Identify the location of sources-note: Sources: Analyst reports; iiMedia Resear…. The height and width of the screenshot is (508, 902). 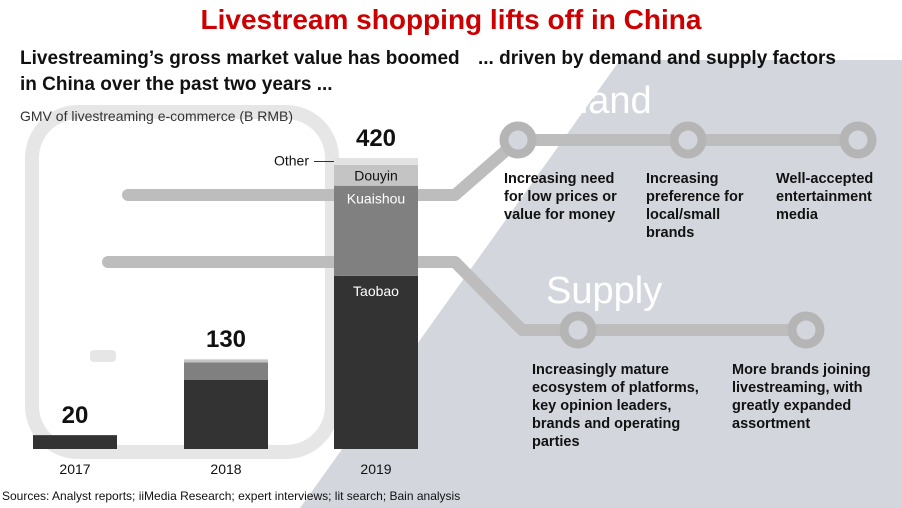
(231, 496).